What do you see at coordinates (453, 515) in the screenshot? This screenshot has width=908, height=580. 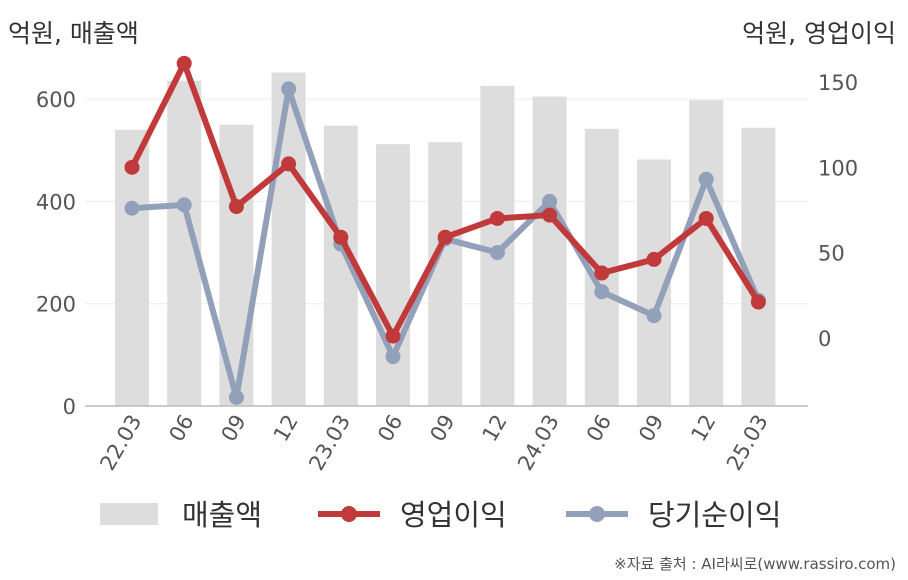 I see `legend-label: 영업이익` at bounding box center [453, 515].